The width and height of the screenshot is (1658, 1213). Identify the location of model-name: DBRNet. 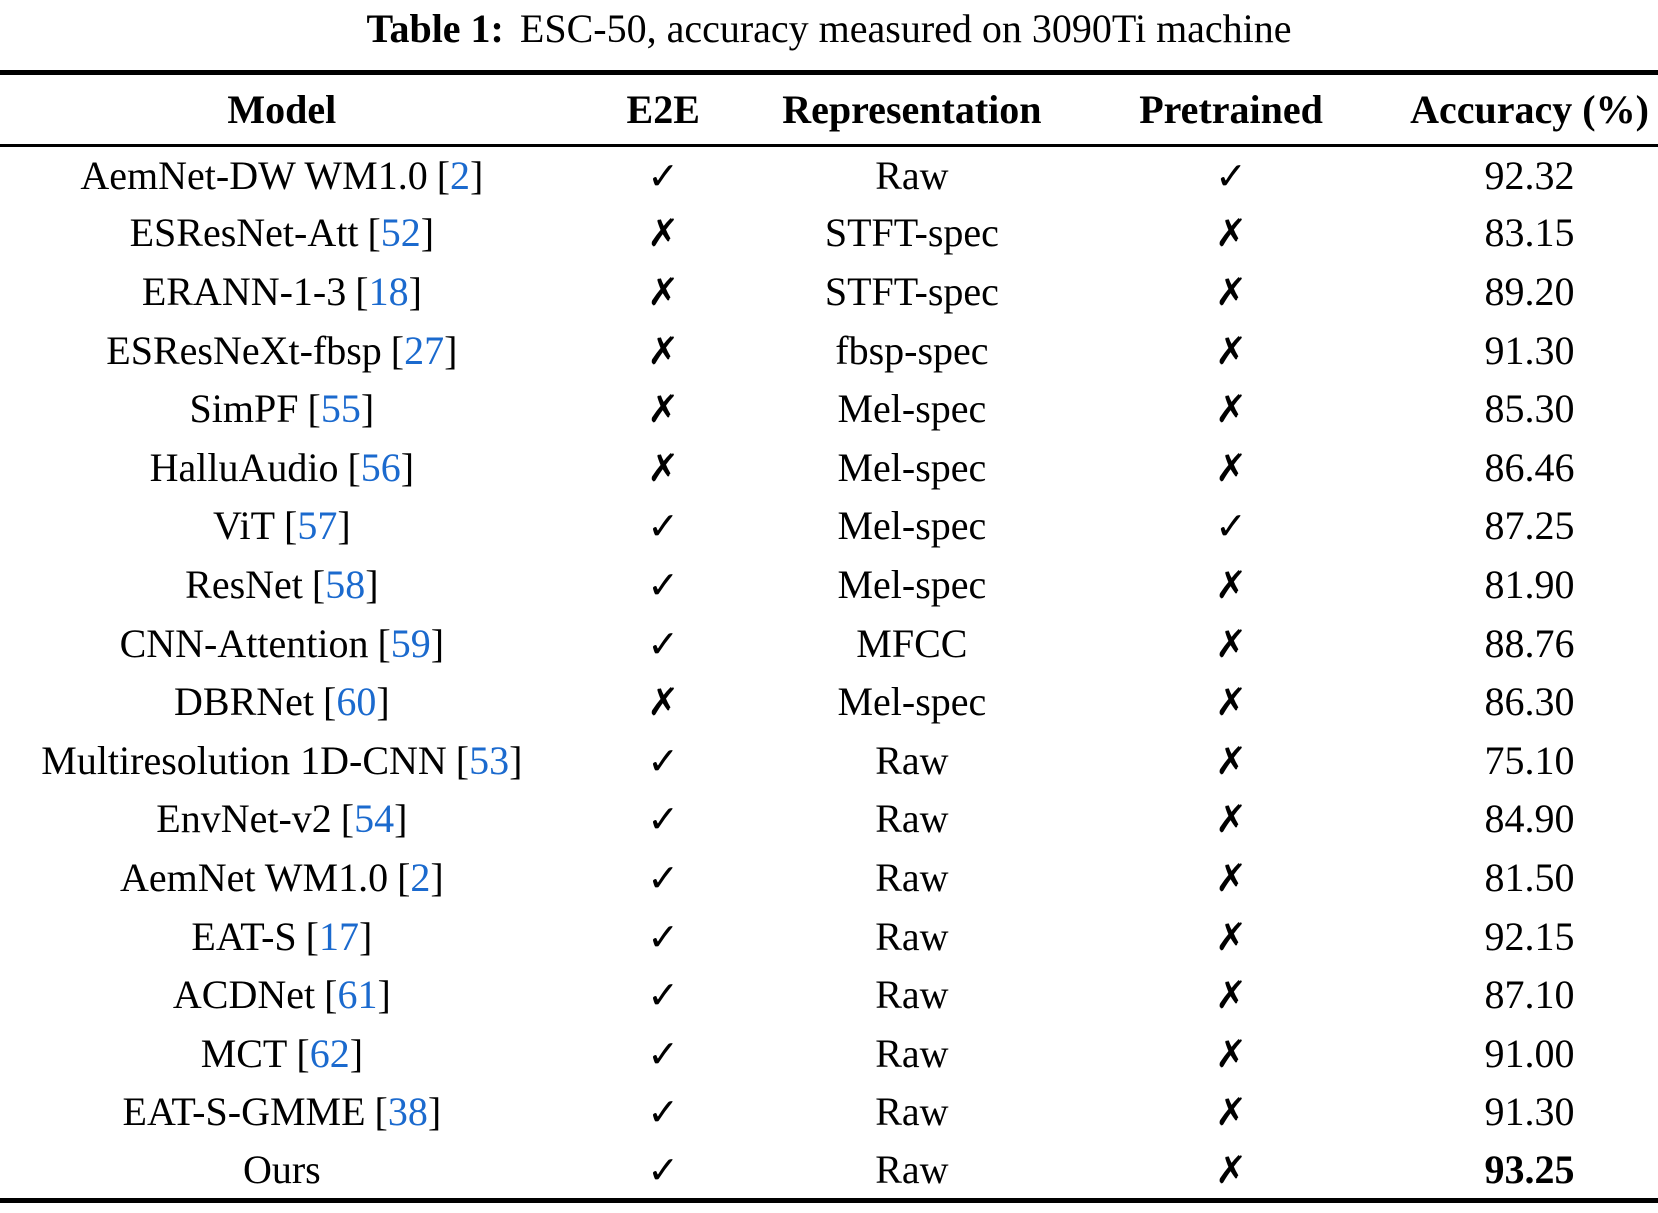
(244, 702).